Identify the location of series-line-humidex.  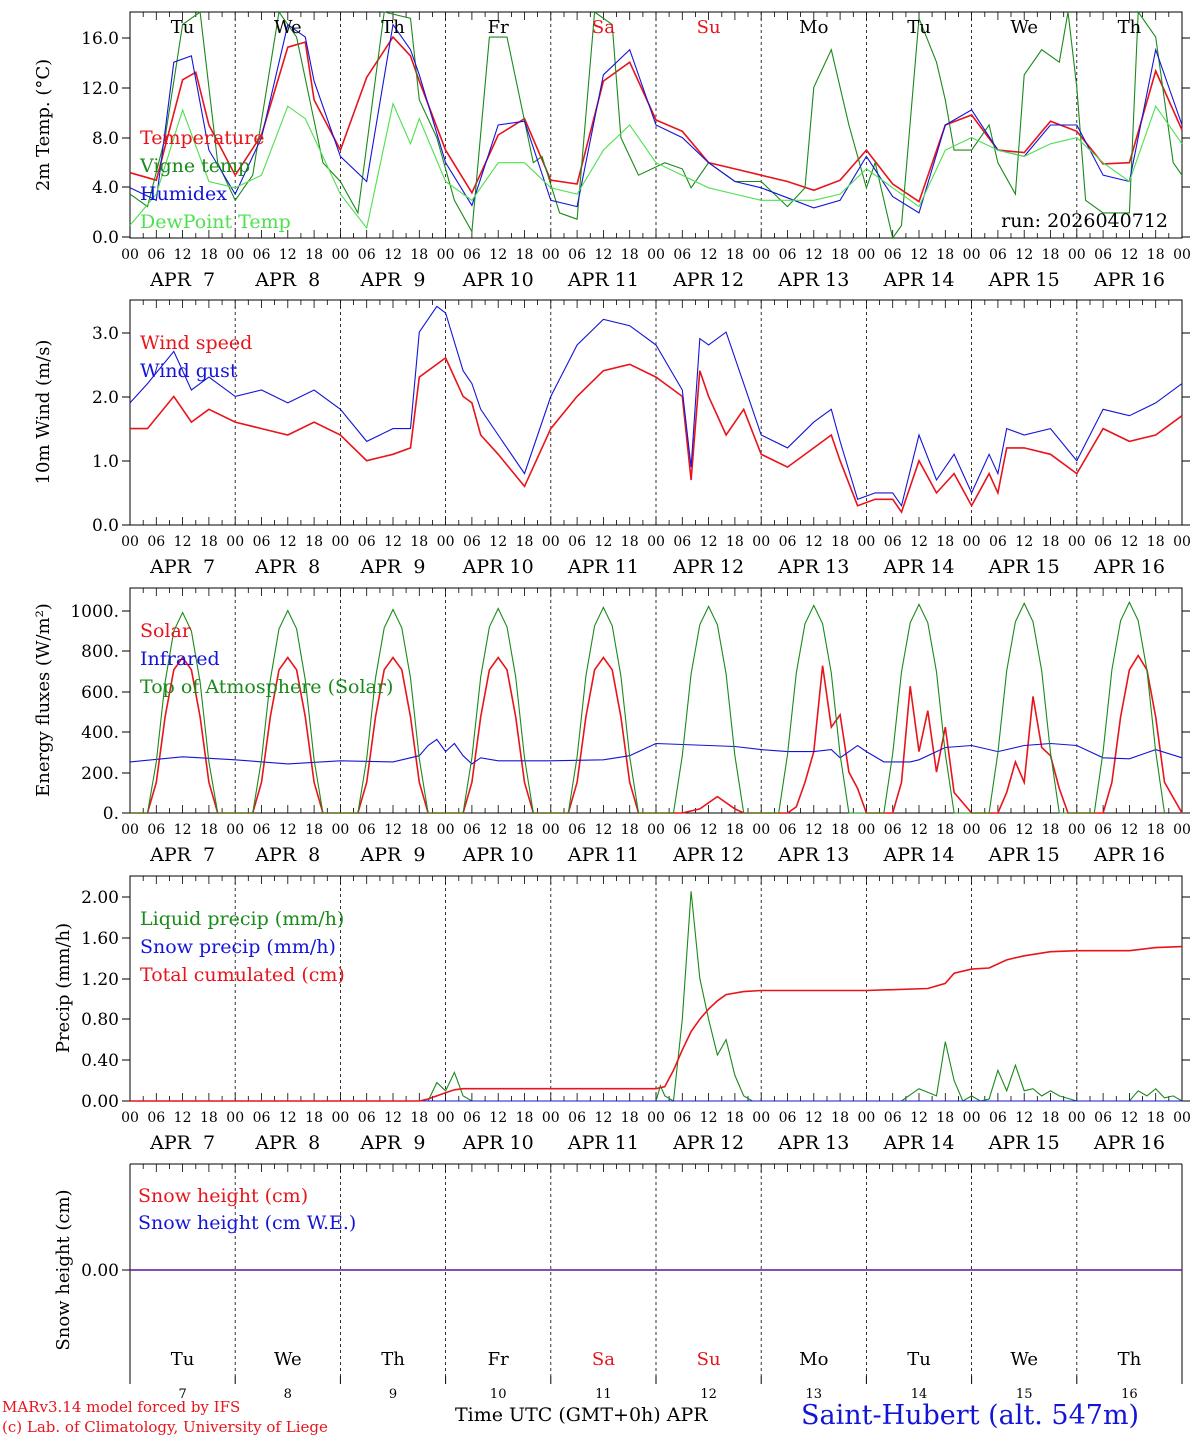
(656, 118).